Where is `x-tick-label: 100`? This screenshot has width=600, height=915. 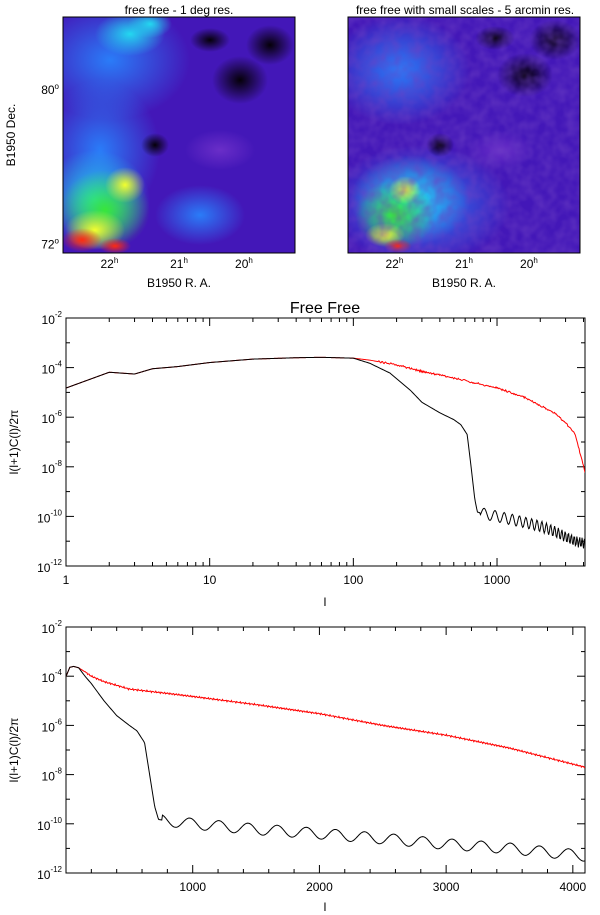 x-tick-label: 100 is located at coordinates (353, 580).